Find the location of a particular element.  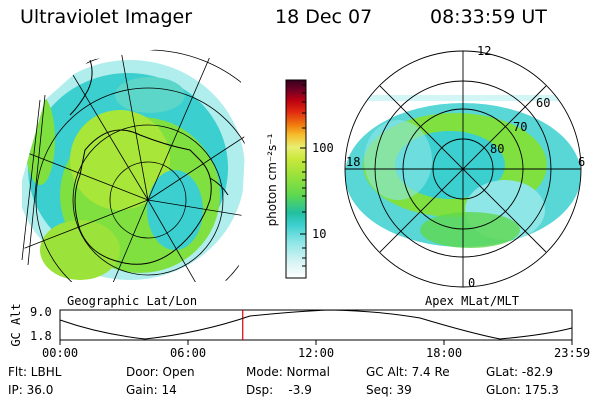

info-glat: GLat: -82.9 is located at coordinates (519, 372).